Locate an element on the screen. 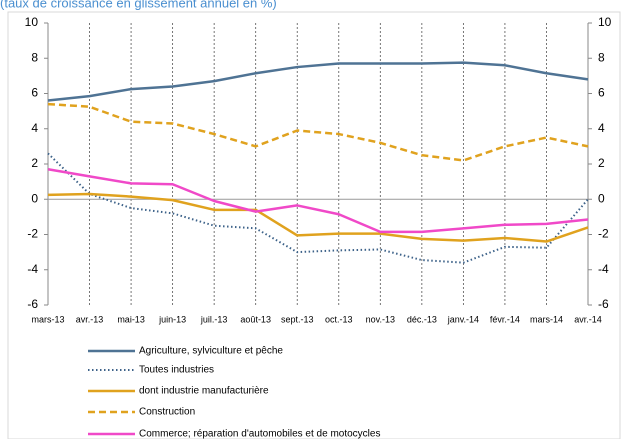 This screenshot has width=627, height=439. y-tick-label: -4 is located at coordinates (32, 269).